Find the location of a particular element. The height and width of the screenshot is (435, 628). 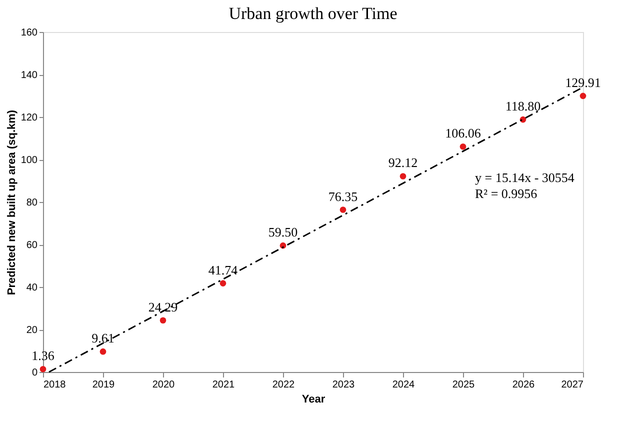

y-tick-label: 0 is located at coordinates (35, 373).